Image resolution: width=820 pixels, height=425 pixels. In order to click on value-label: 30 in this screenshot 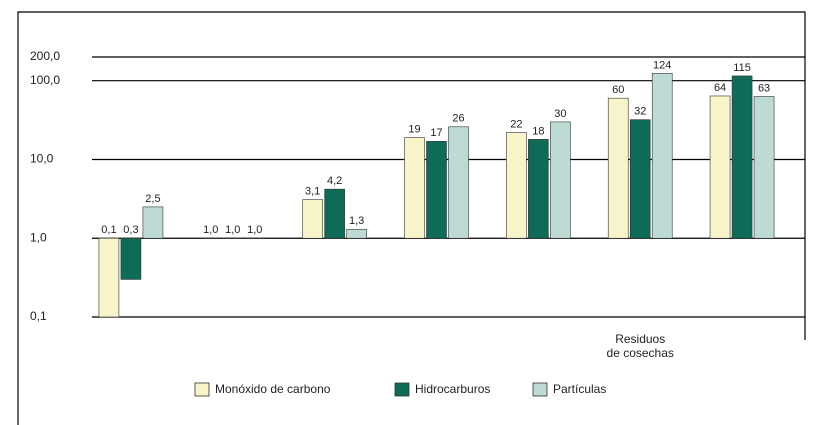, I will do `click(560, 114)`.